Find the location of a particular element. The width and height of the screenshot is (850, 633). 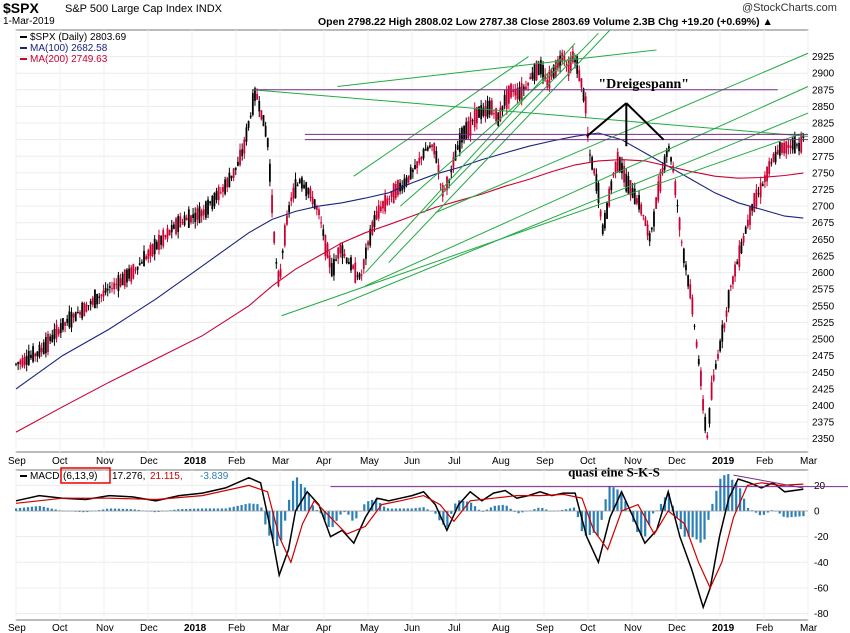

macd-legend-value: 17.276, is located at coordinates (128, 476).